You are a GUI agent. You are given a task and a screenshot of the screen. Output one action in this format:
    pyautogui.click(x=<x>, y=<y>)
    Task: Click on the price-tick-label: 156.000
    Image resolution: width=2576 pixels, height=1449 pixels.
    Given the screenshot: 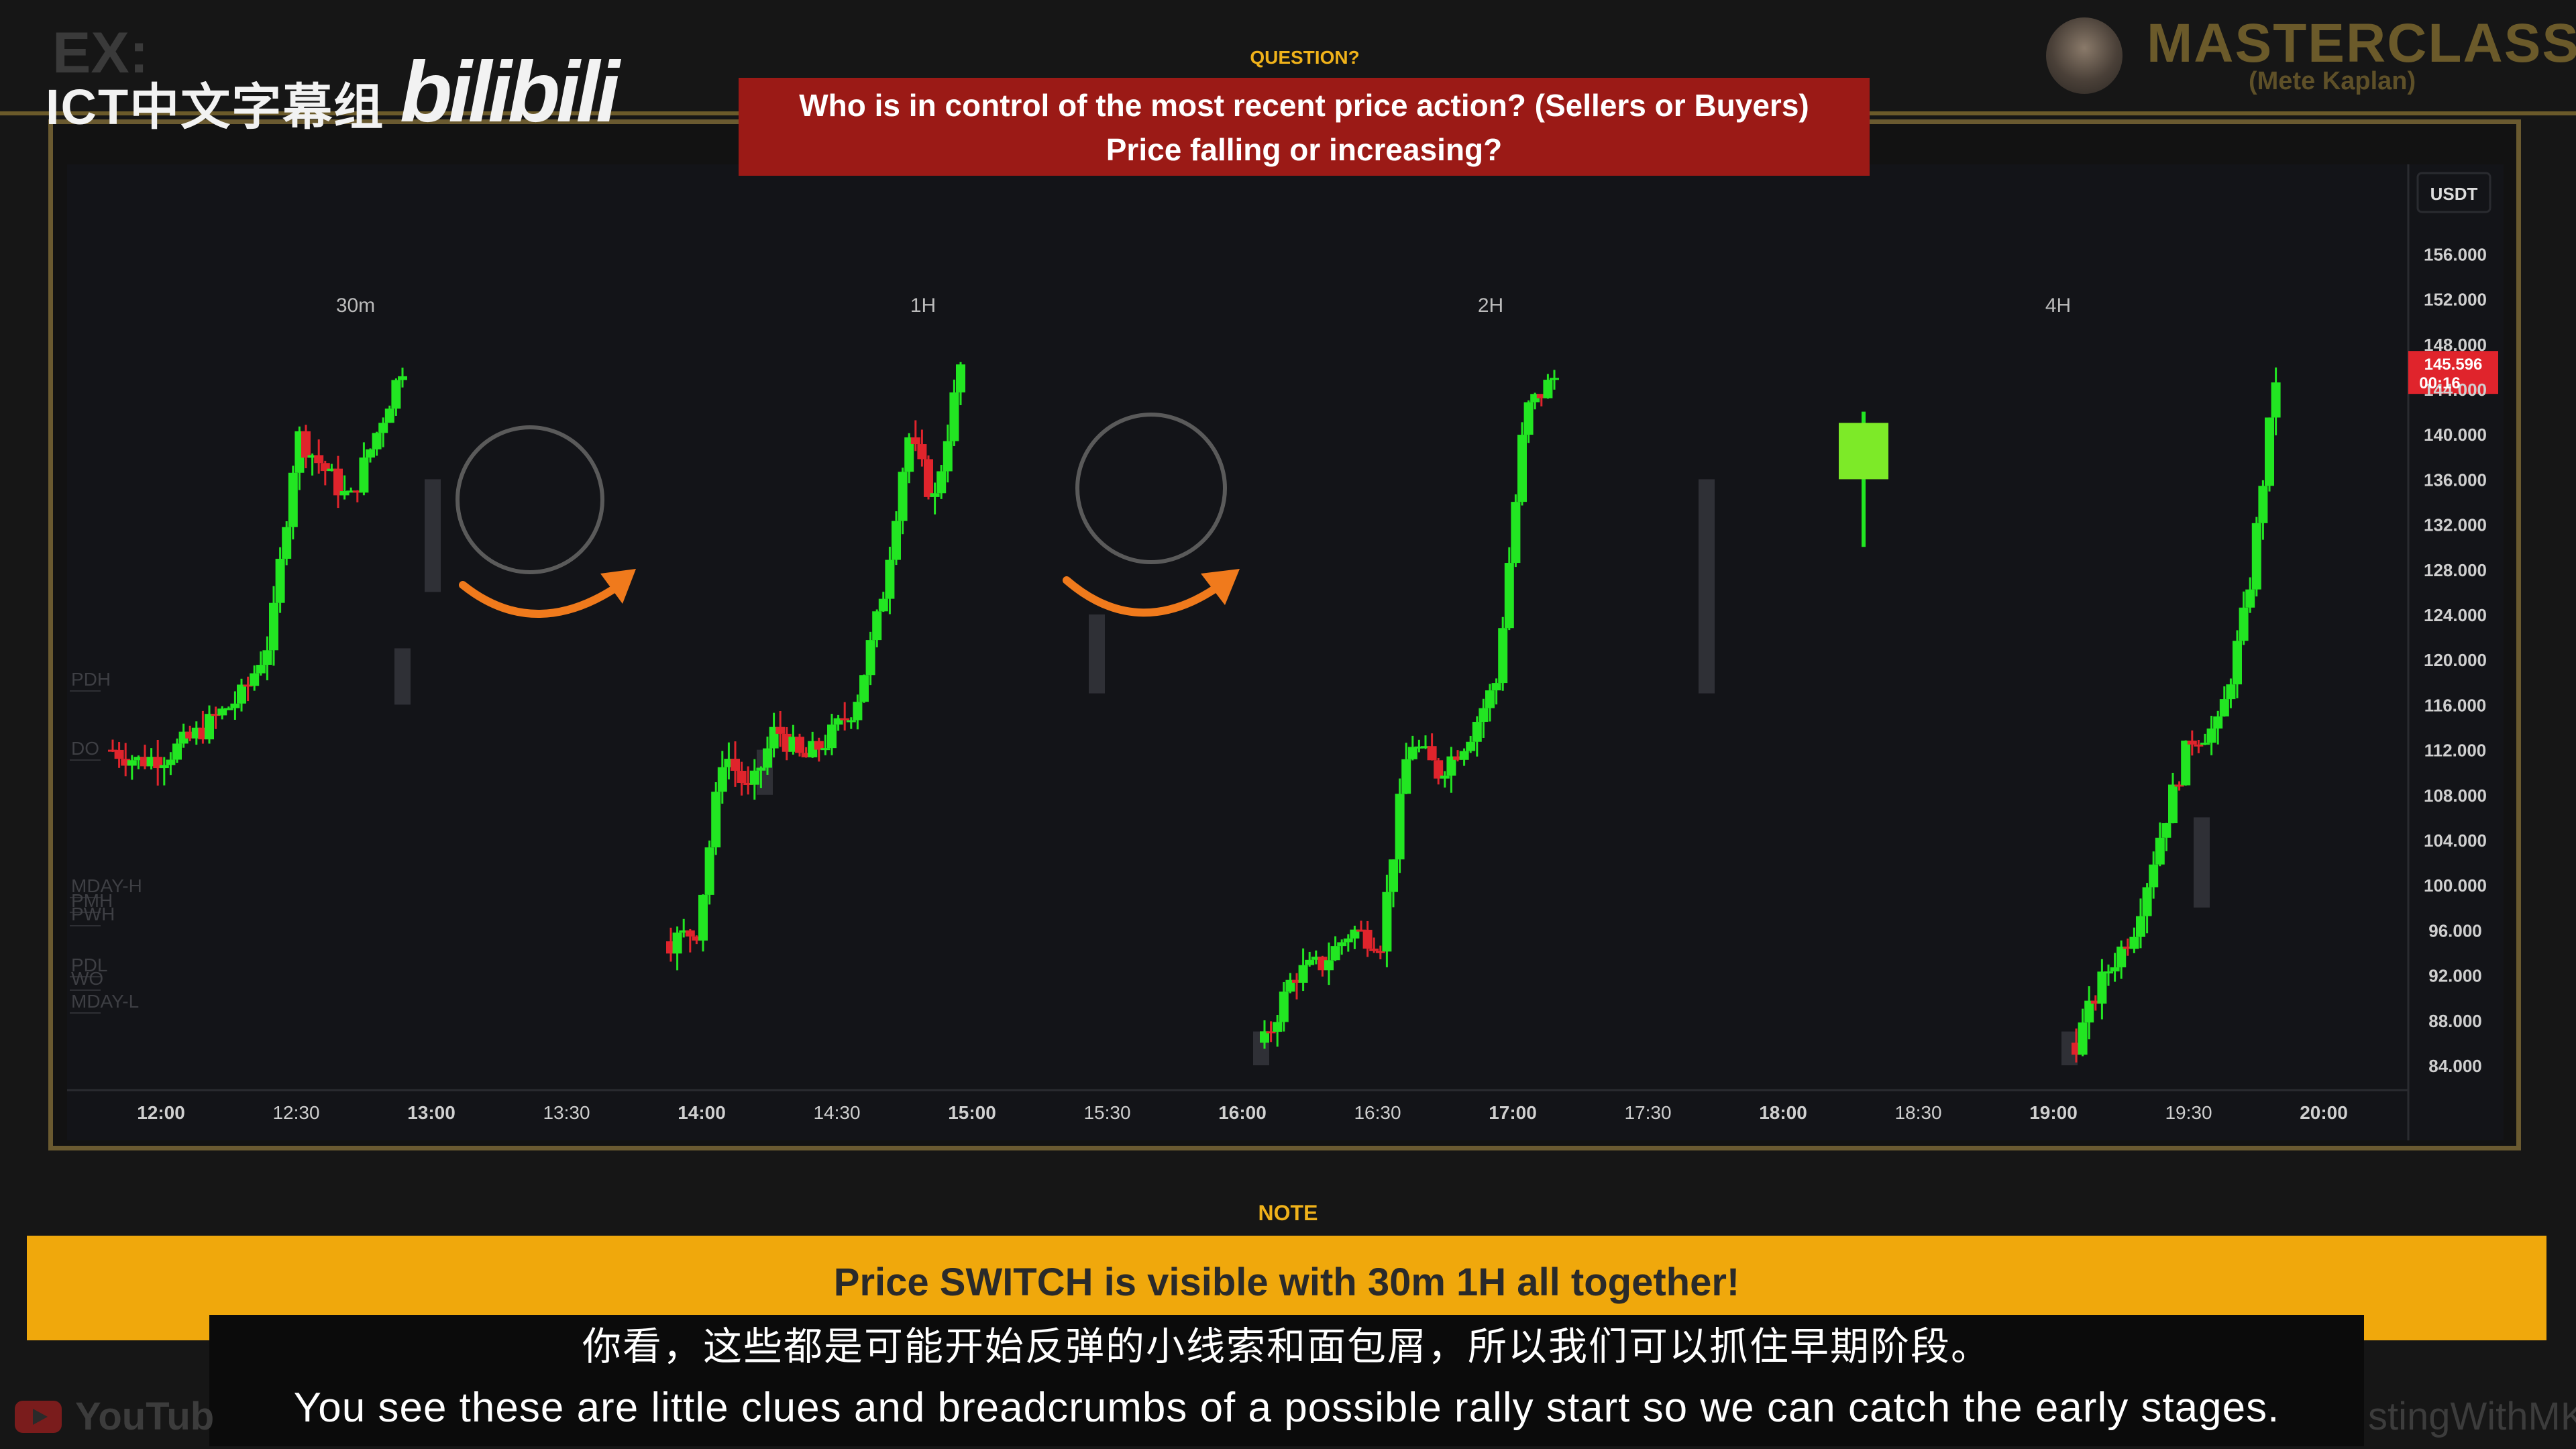 What is the action you would take?
    pyautogui.click(x=2455, y=254)
    